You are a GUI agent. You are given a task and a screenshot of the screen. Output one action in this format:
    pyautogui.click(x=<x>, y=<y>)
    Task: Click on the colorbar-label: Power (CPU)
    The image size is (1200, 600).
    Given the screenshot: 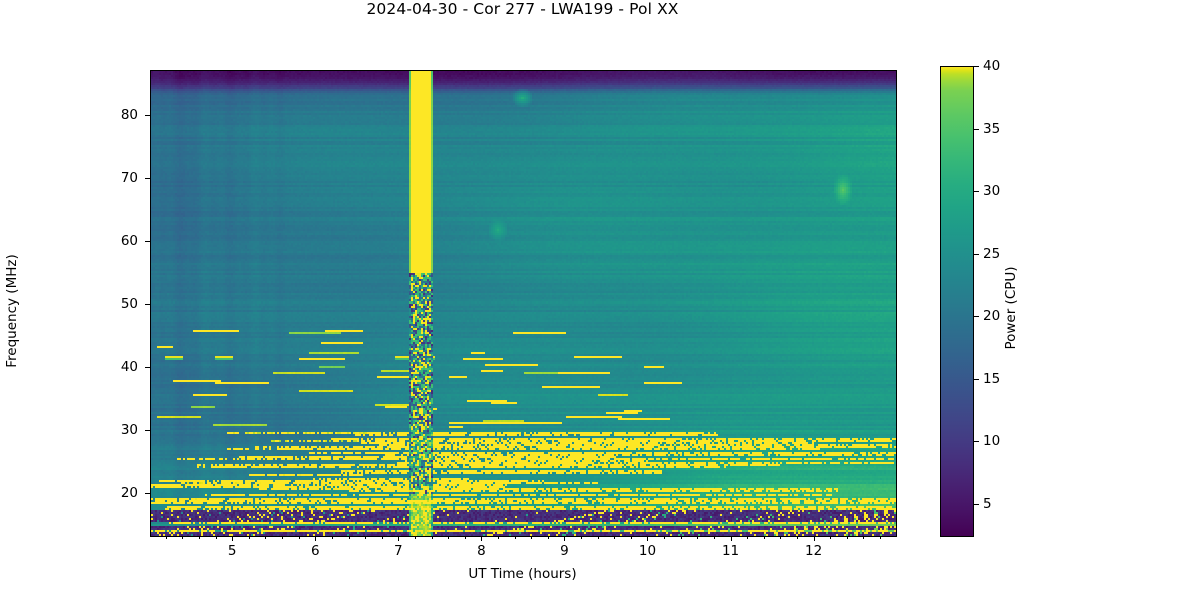 What is the action you would take?
    pyautogui.click(x=1011, y=308)
    